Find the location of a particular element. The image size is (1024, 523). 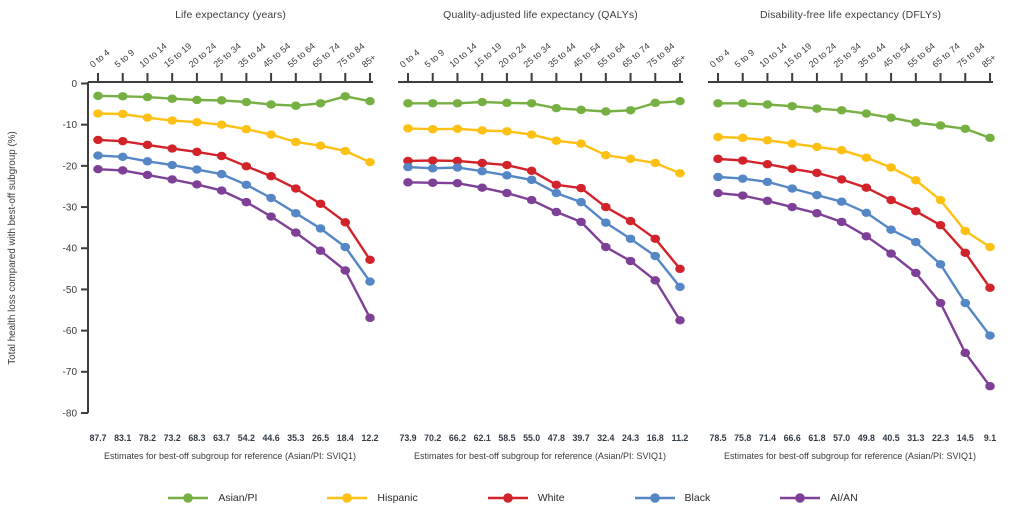

reference-value: 18.4 is located at coordinates (345, 438).